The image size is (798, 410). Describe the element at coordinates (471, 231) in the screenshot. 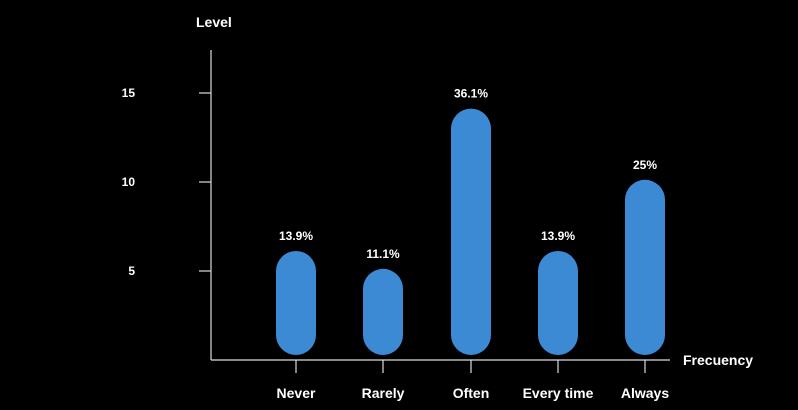

I see `bar-often` at that location.